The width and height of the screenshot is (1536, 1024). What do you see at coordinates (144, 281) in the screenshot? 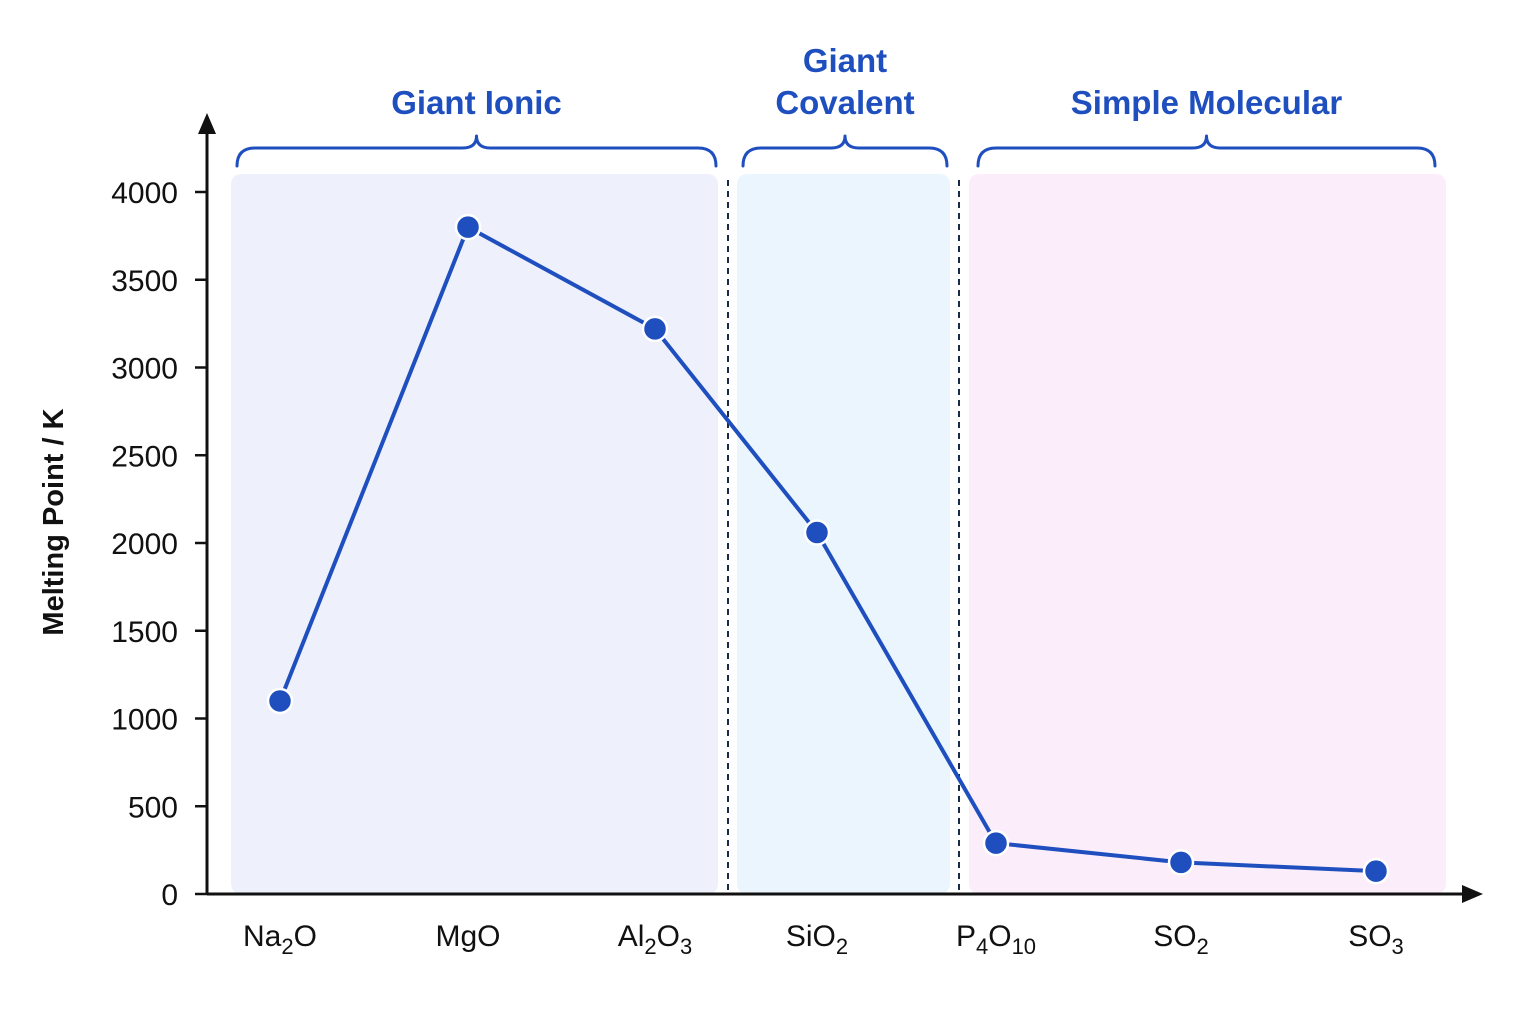
I see `y-tick-label: 3500` at bounding box center [144, 281].